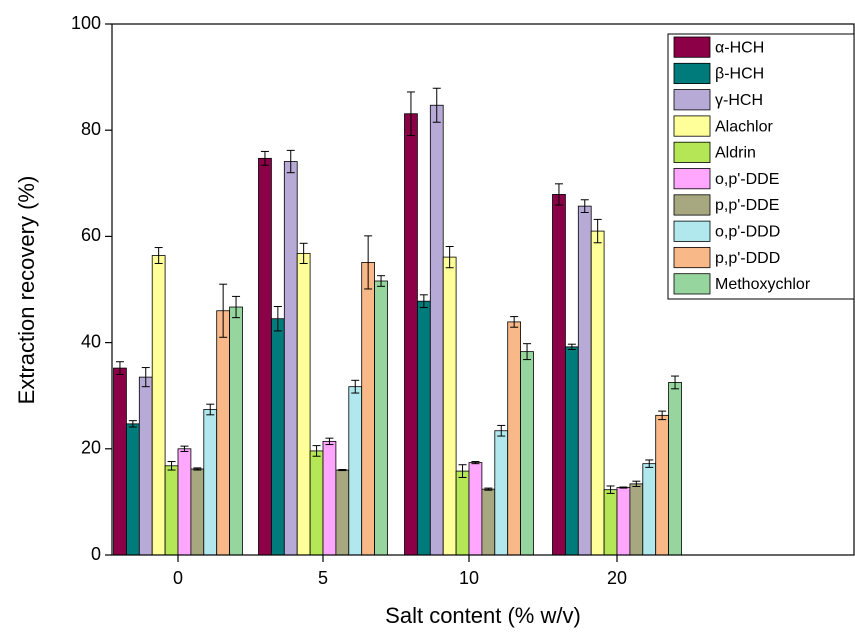  What do you see at coordinates (747, 231) in the screenshot?
I see `legend-label: o,p'-DDD` at bounding box center [747, 231].